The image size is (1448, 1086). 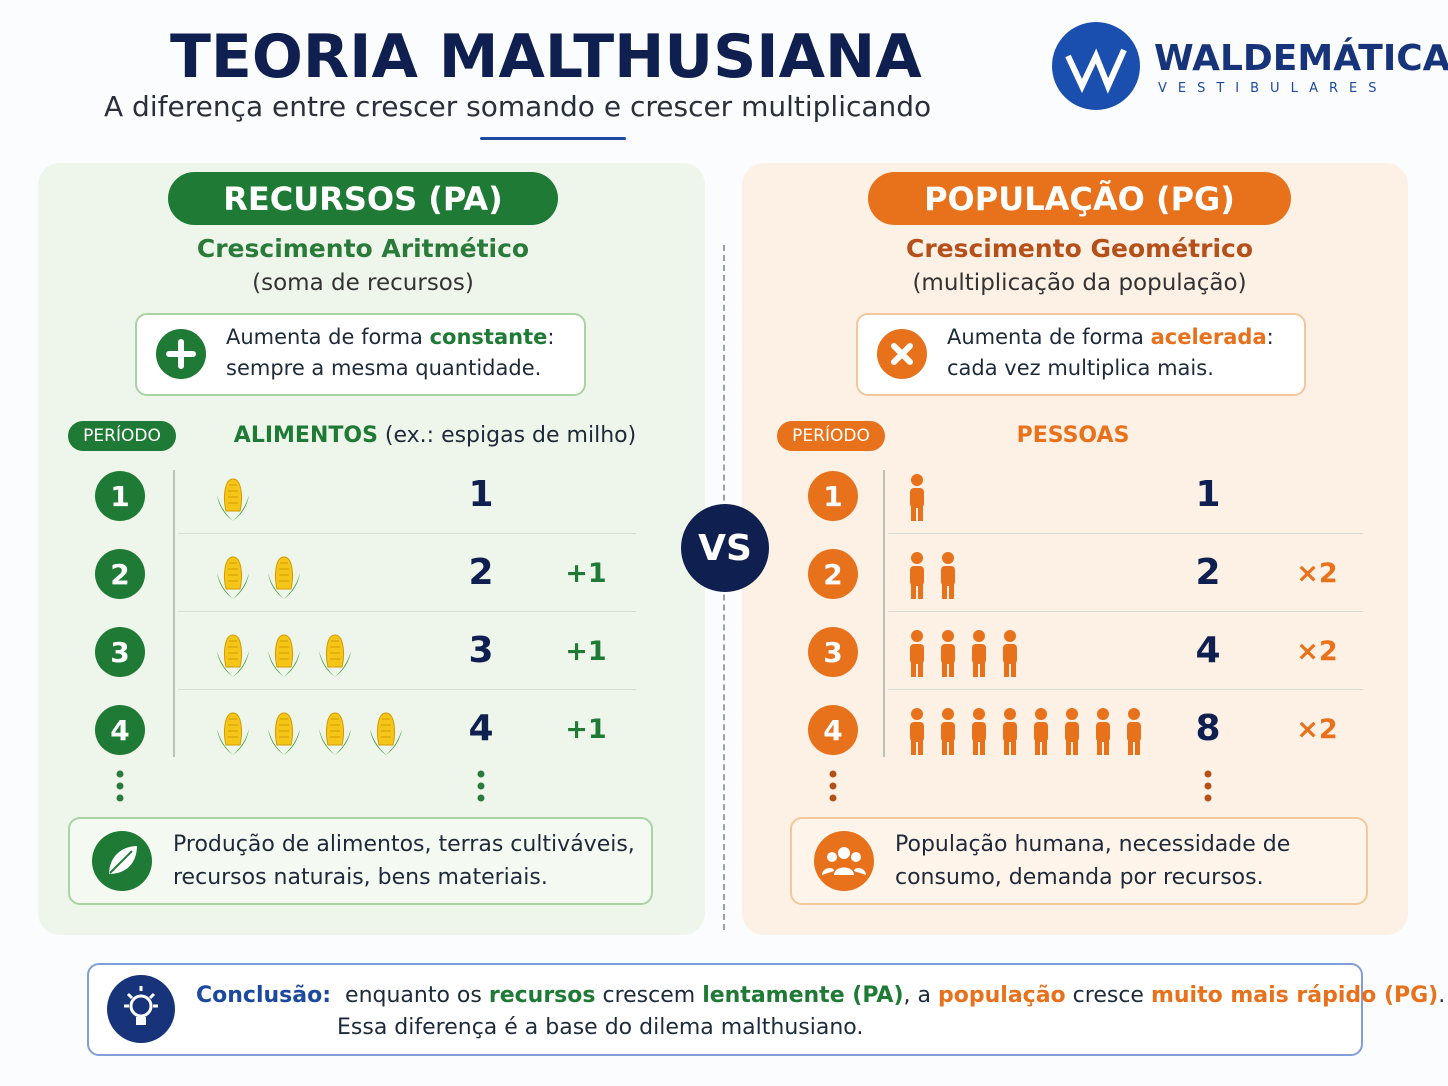 I want to click on conclusion-label: Conclusão:, so click(x=264, y=995).